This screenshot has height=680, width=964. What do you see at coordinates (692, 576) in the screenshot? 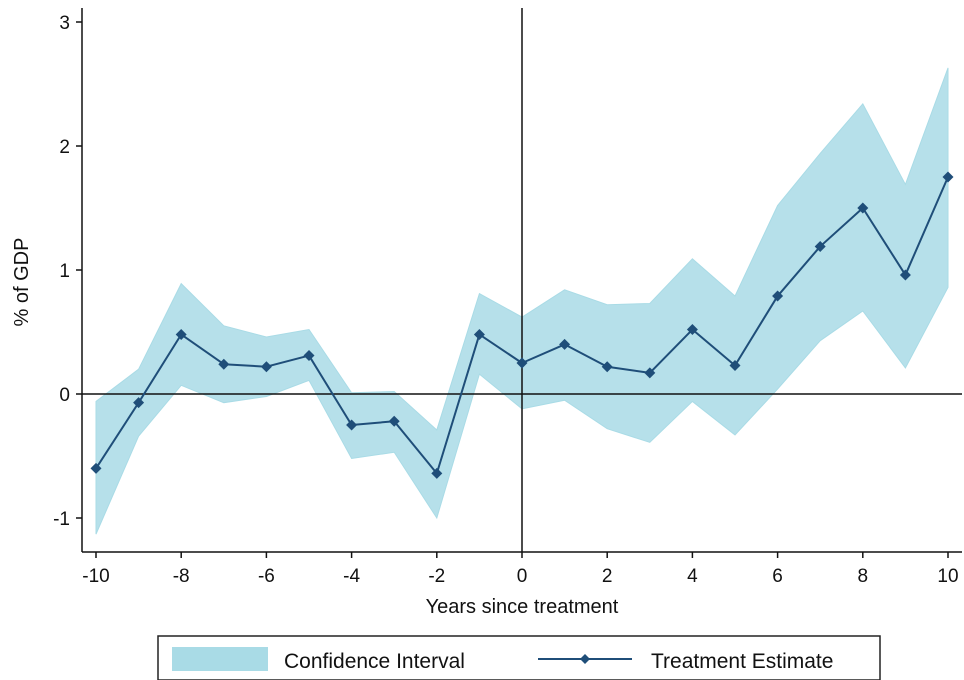
I see `x-tick-label: 4` at bounding box center [692, 576].